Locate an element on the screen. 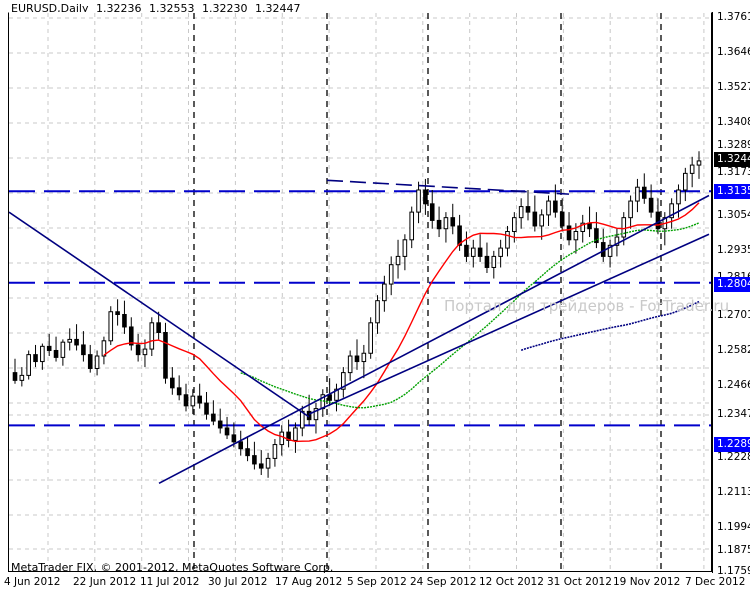 This screenshot has width=750, height=600. date-tick-label: 4 Jun 2012 is located at coordinates (32, 582).